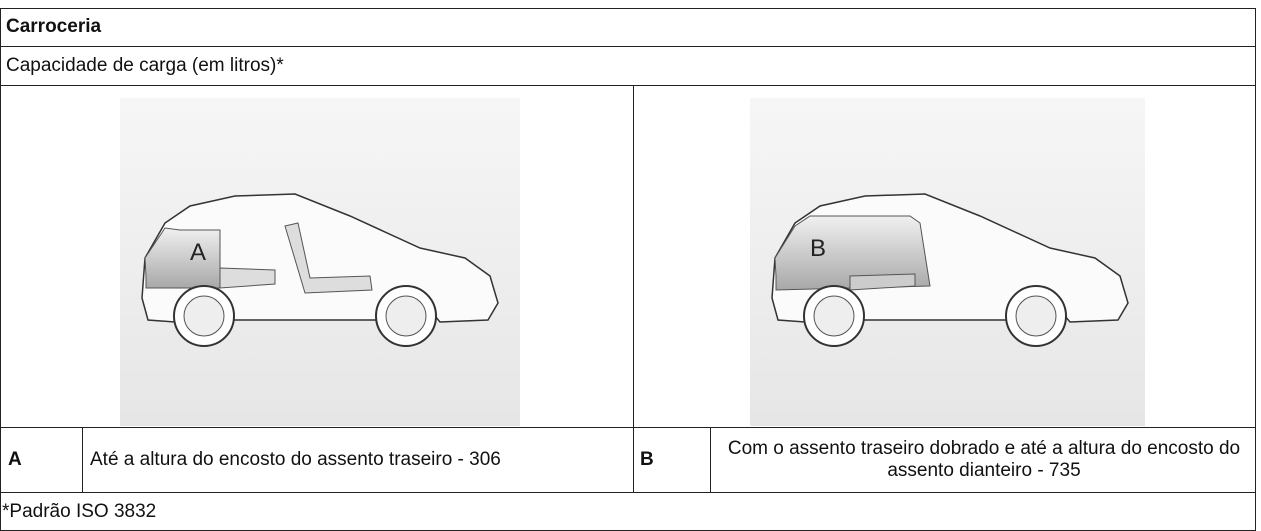 Image resolution: width=1261 pixels, height=531 pixels. What do you see at coordinates (198, 252) in the screenshot?
I see `image-label: A` at bounding box center [198, 252].